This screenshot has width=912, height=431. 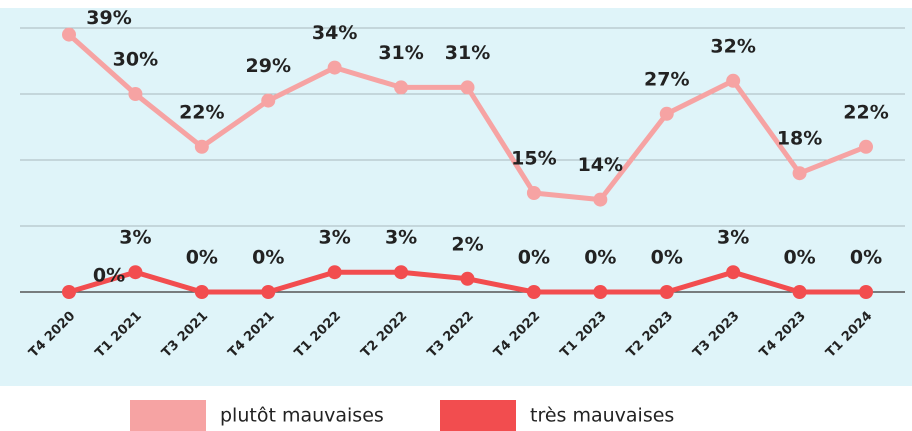 What do you see at coordinates (334, 33) in the screenshot?
I see `data-label: 34%` at bounding box center [334, 33].